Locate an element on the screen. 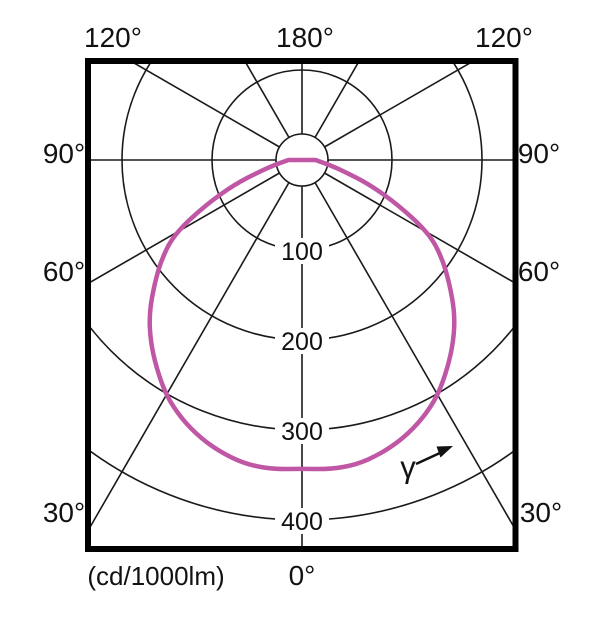  radial-tick-label-200: 200 is located at coordinates (302, 342).